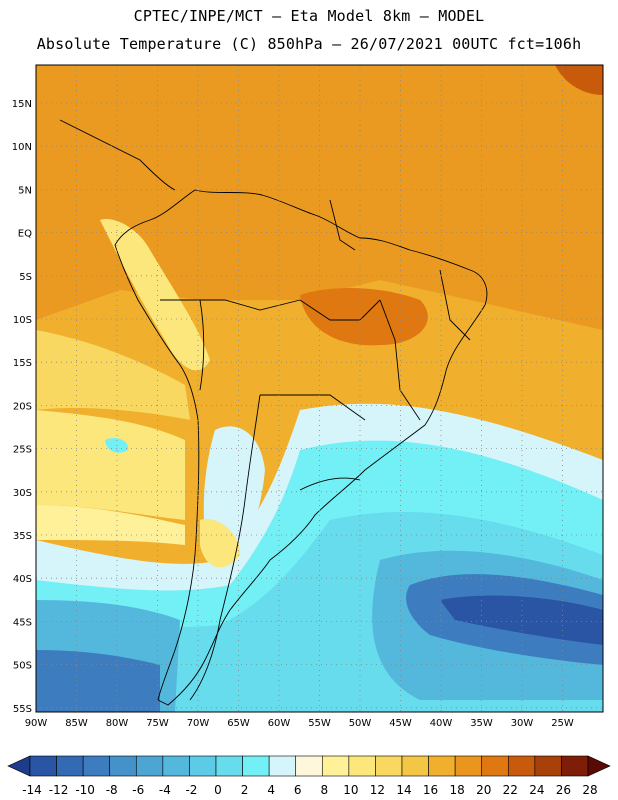 The image size is (618, 800). I want to click on colorbar-label: 10, so click(350, 790).